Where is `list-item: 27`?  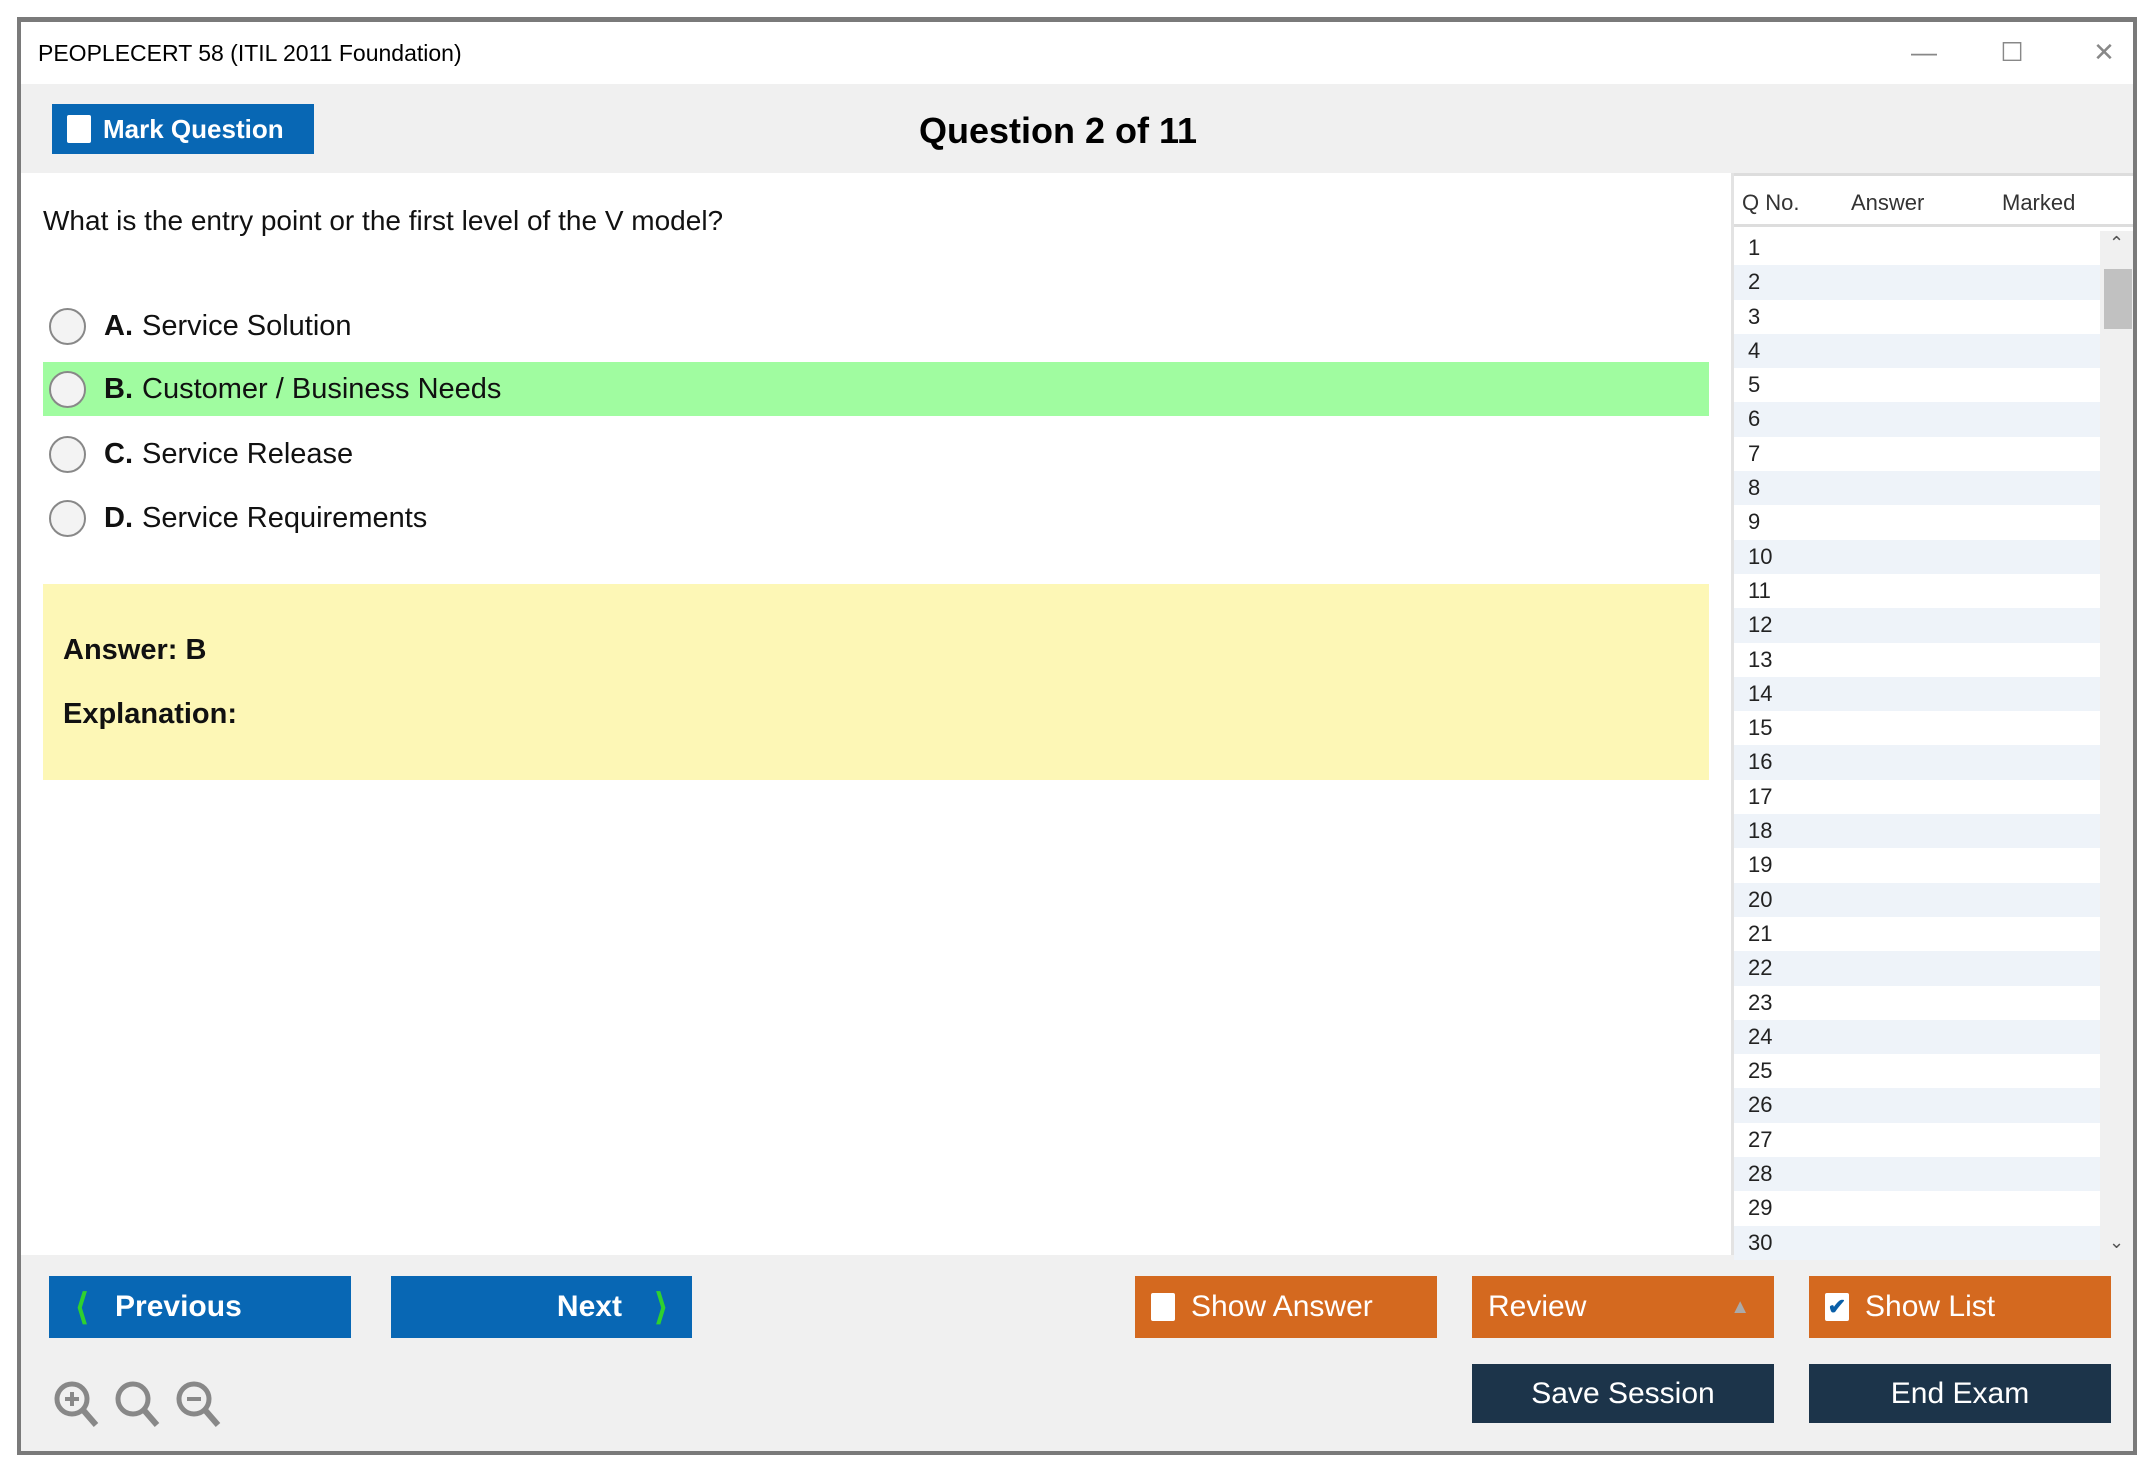
list-item: 27 is located at coordinates (1760, 1139).